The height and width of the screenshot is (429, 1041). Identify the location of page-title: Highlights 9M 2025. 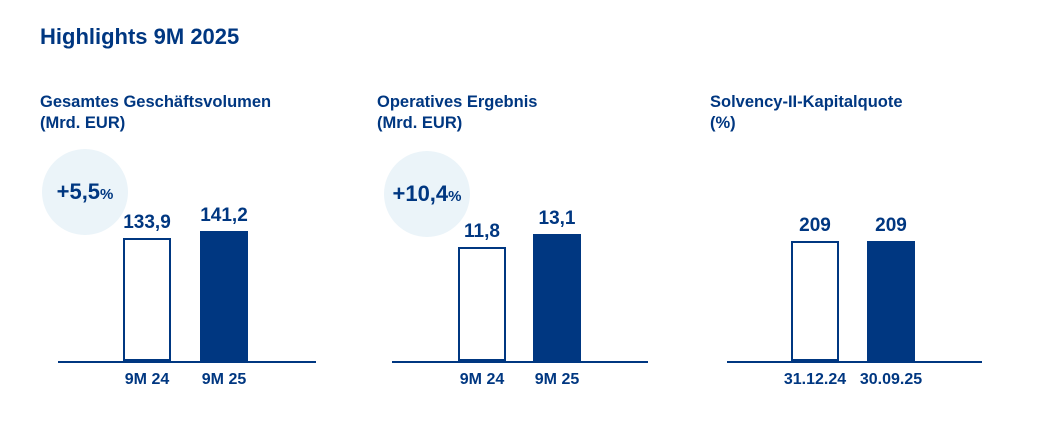
(140, 36).